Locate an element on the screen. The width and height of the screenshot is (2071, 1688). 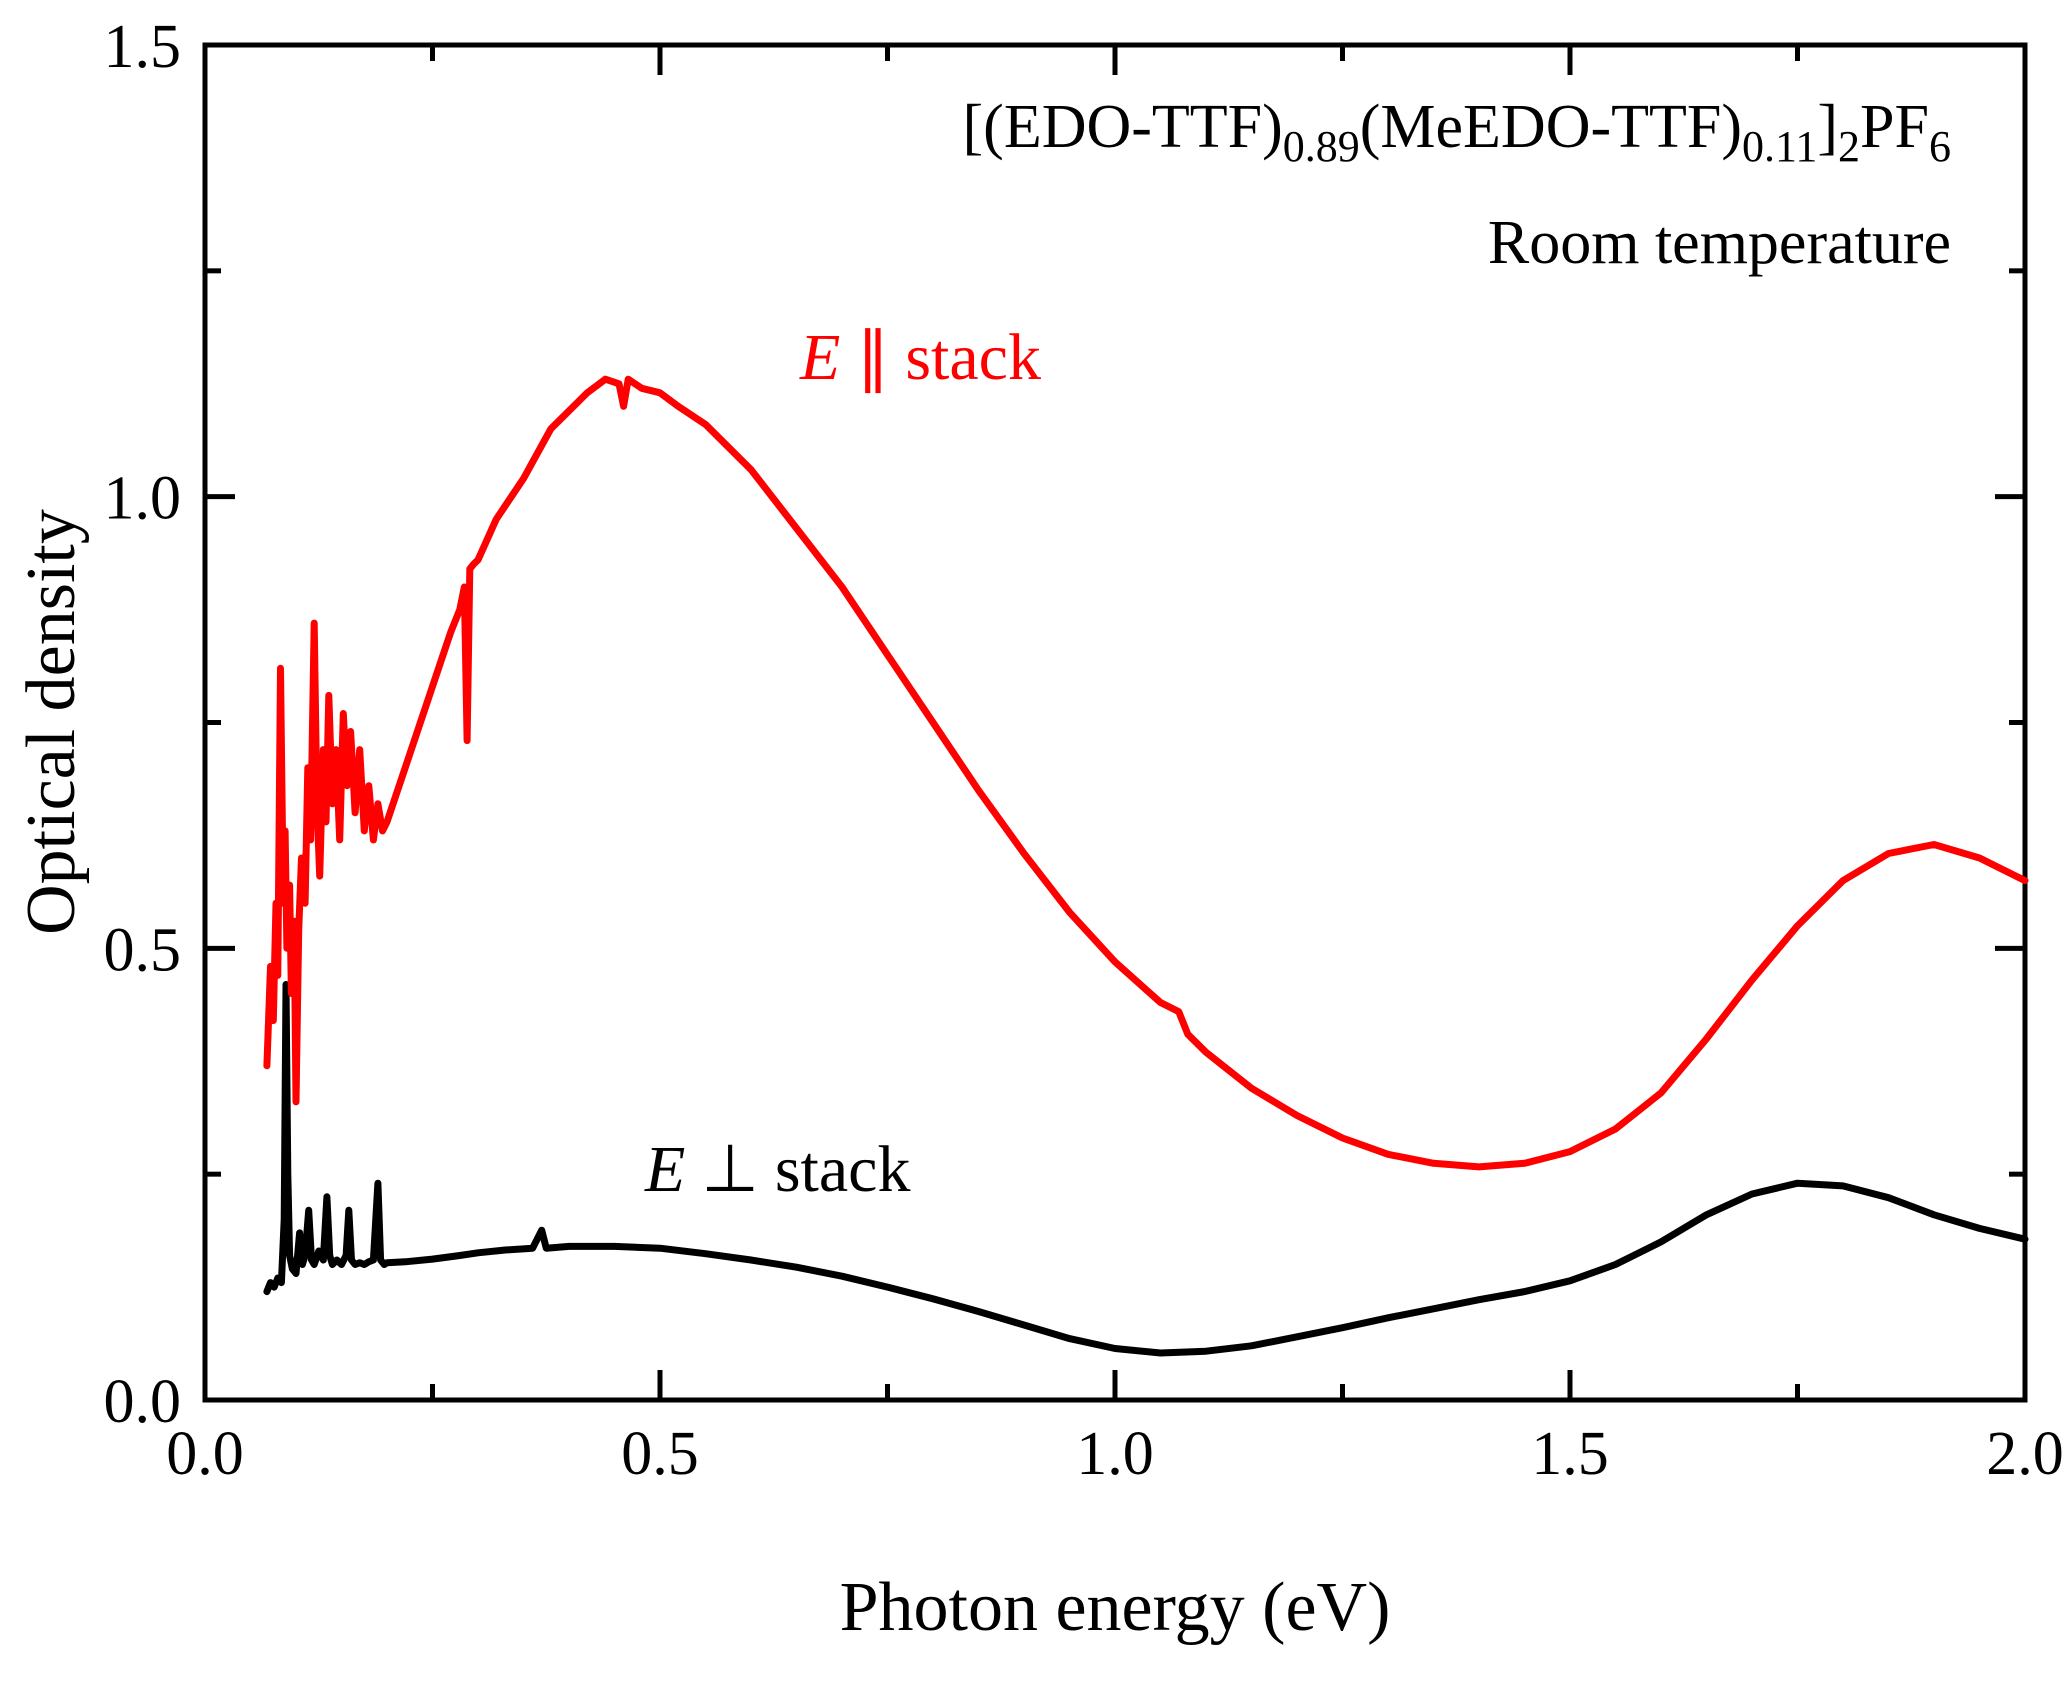
y-tick-label: 0.0 is located at coordinates (143, 1402).